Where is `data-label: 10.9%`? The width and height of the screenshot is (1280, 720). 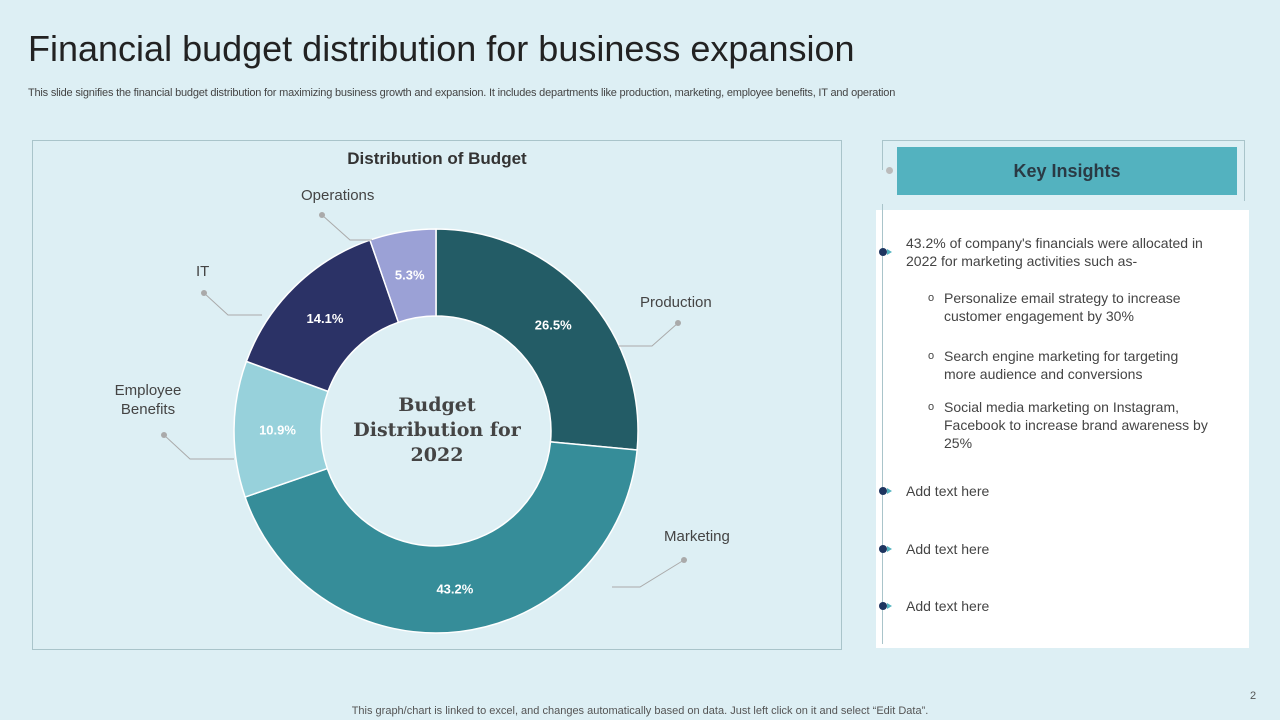
data-label: 10.9% is located at coordinates (277, 430).